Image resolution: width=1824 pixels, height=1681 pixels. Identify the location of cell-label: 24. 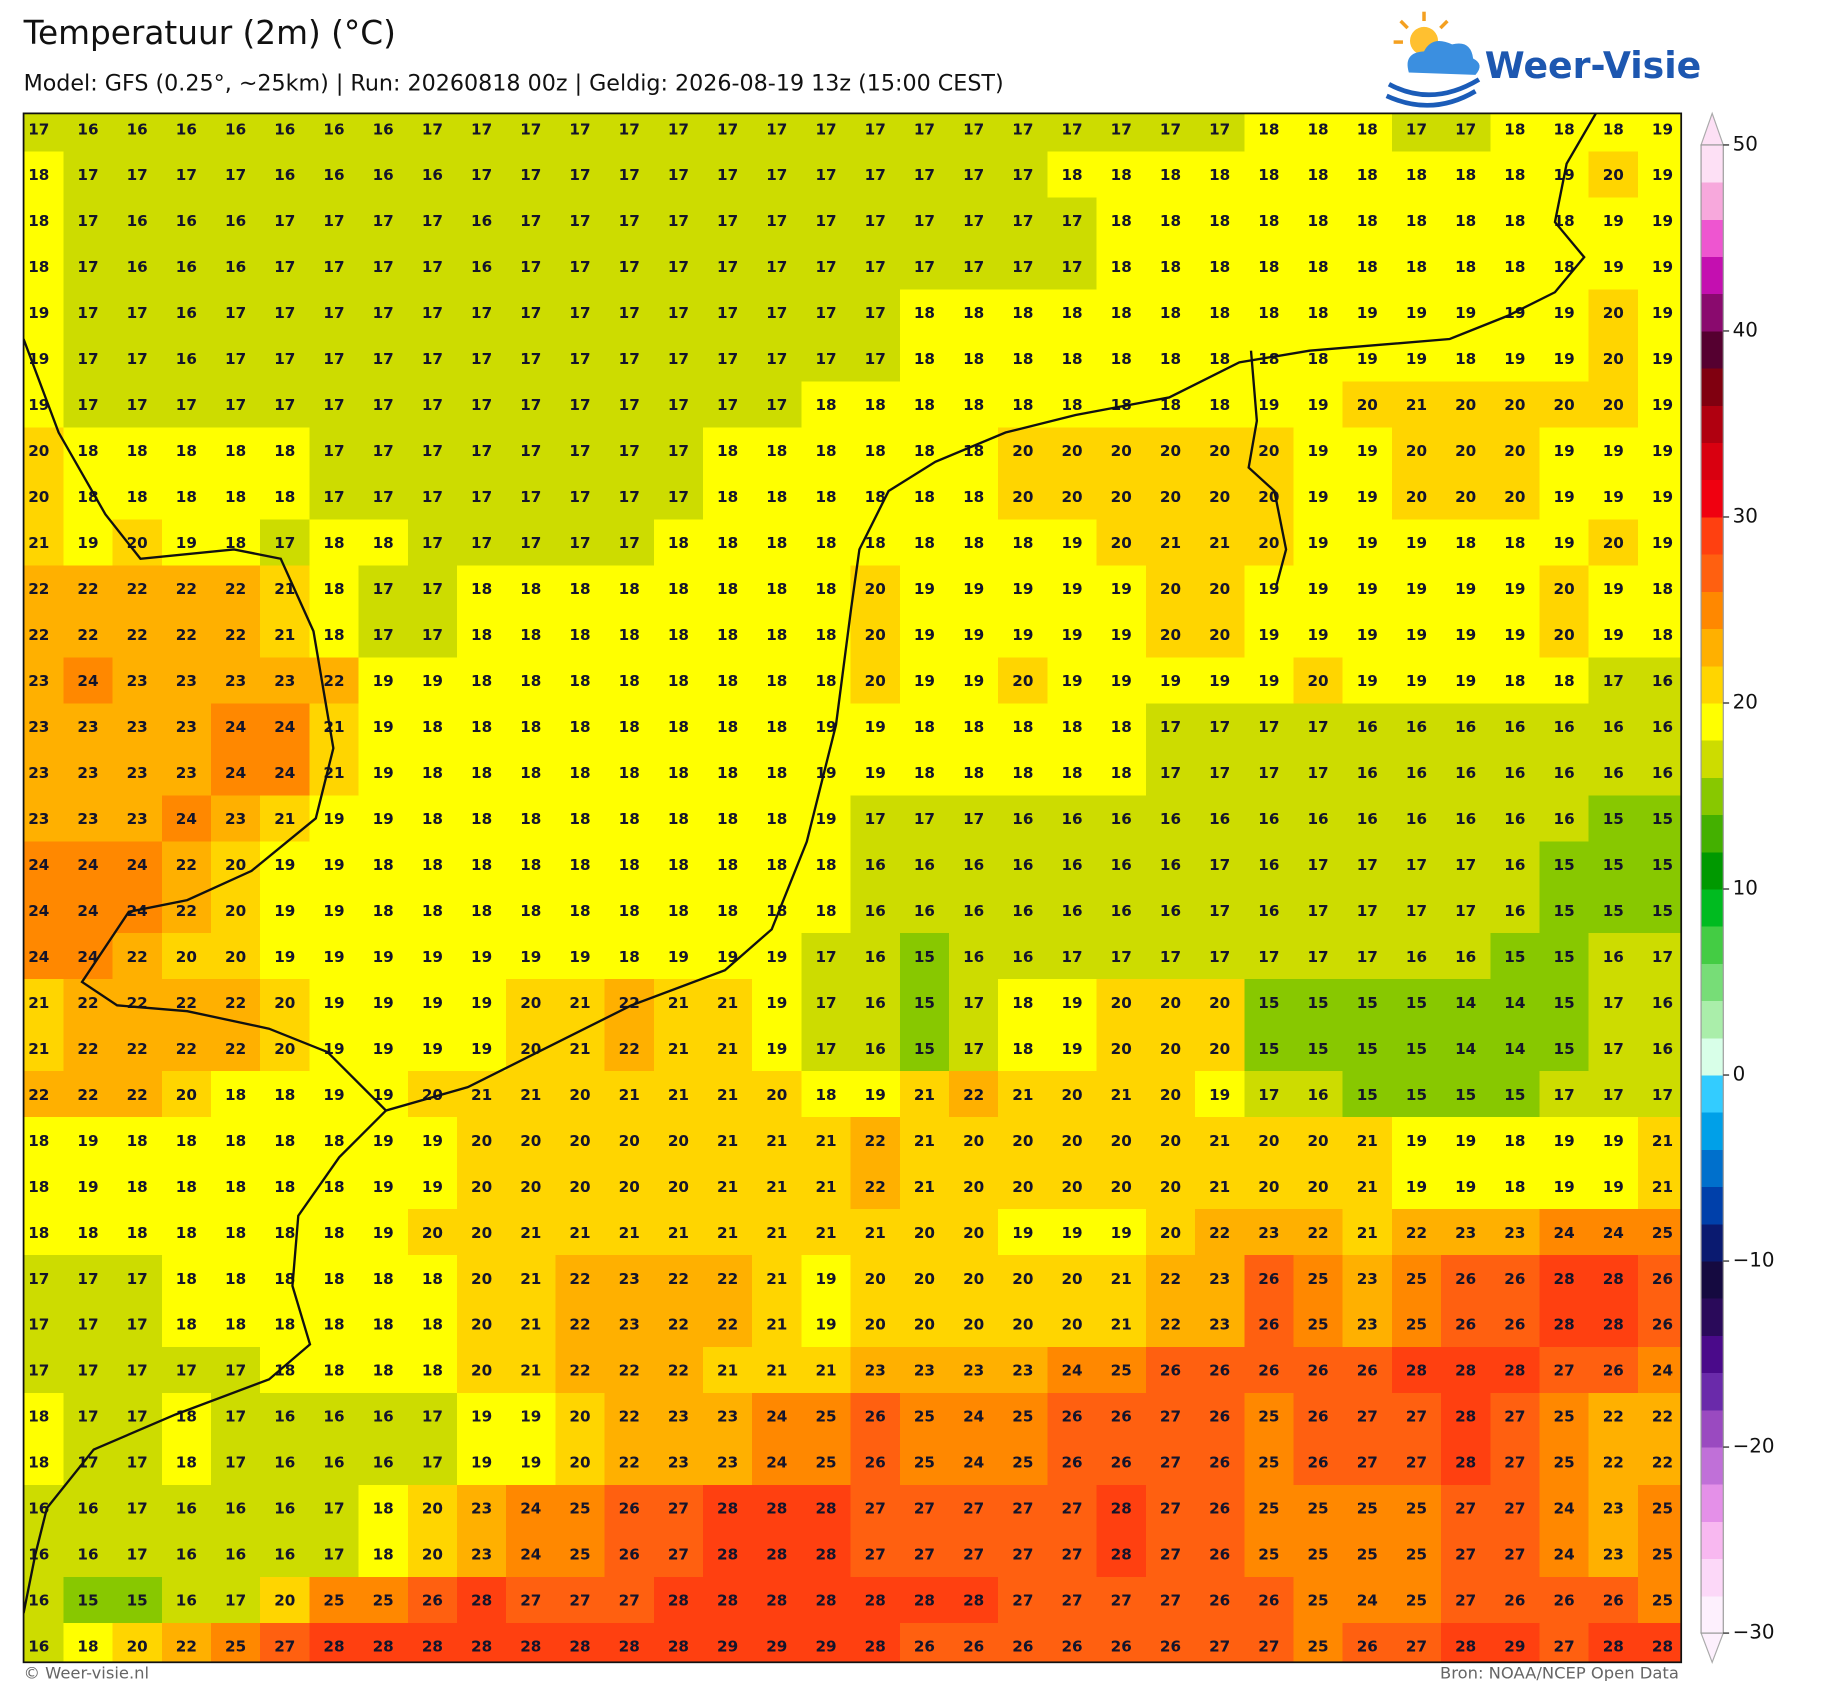
(530, 1555).